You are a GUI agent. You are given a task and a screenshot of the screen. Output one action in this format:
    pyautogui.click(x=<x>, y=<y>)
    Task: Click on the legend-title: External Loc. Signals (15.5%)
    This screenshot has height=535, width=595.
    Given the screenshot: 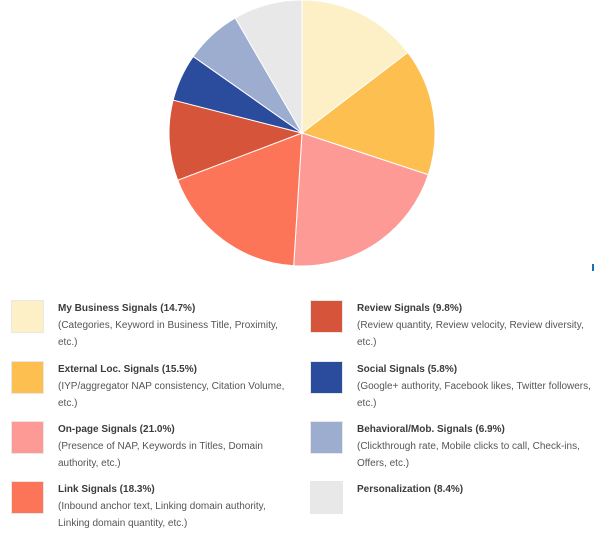 What is the action you would take?
    pyautogui.click(x=127, y=369)
    